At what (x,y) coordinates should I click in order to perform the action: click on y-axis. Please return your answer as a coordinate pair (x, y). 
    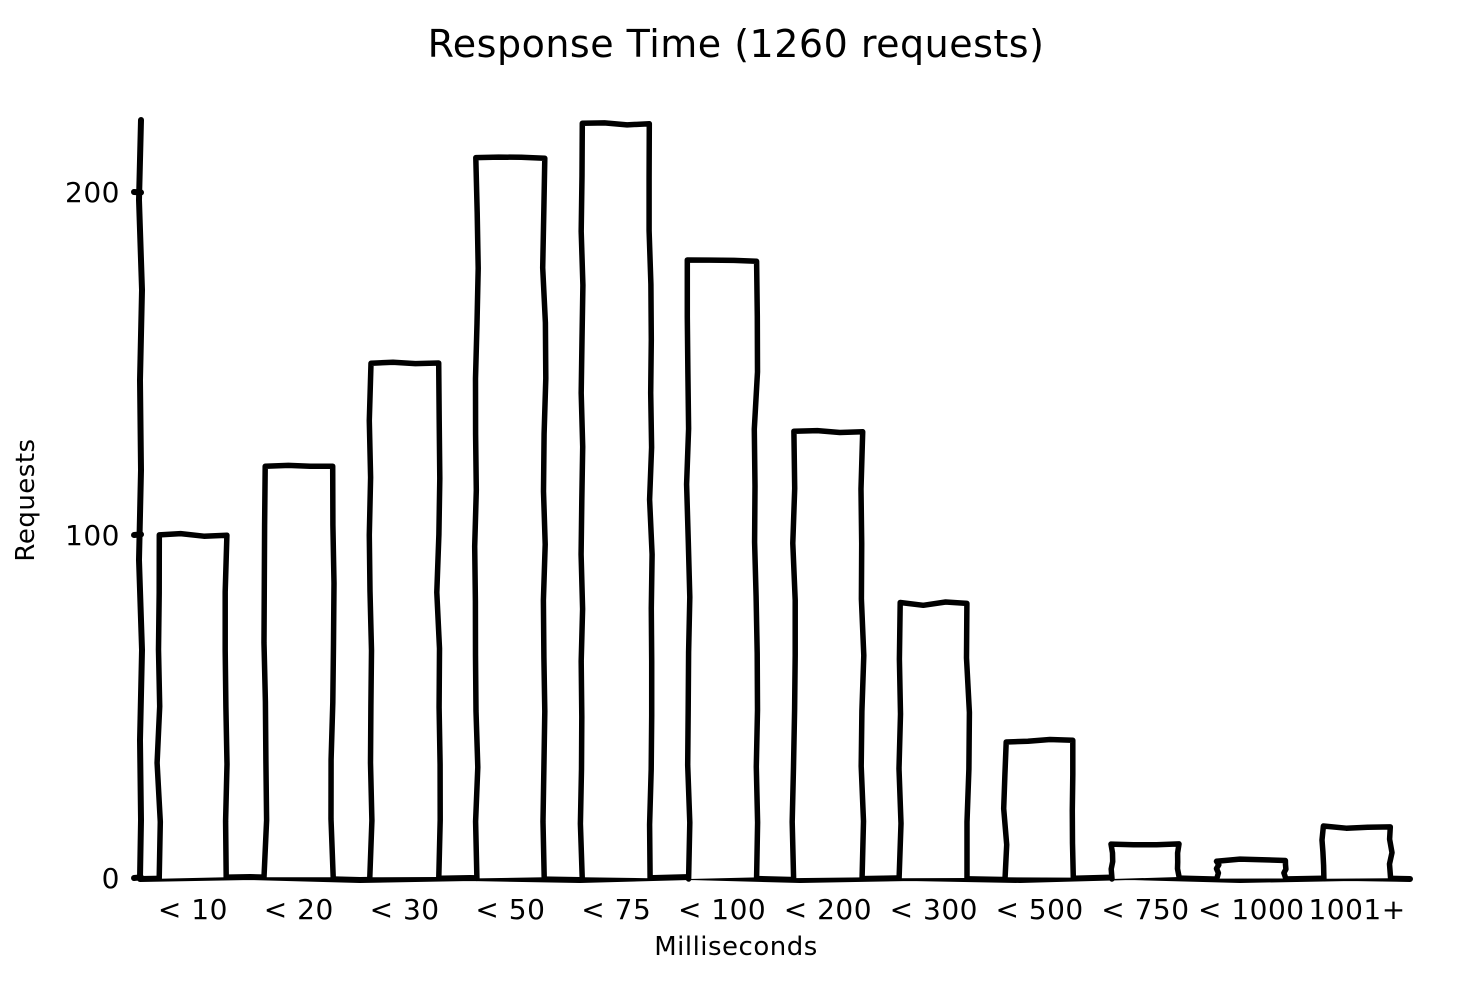
    Looking at the image, I should click on (140, 499).